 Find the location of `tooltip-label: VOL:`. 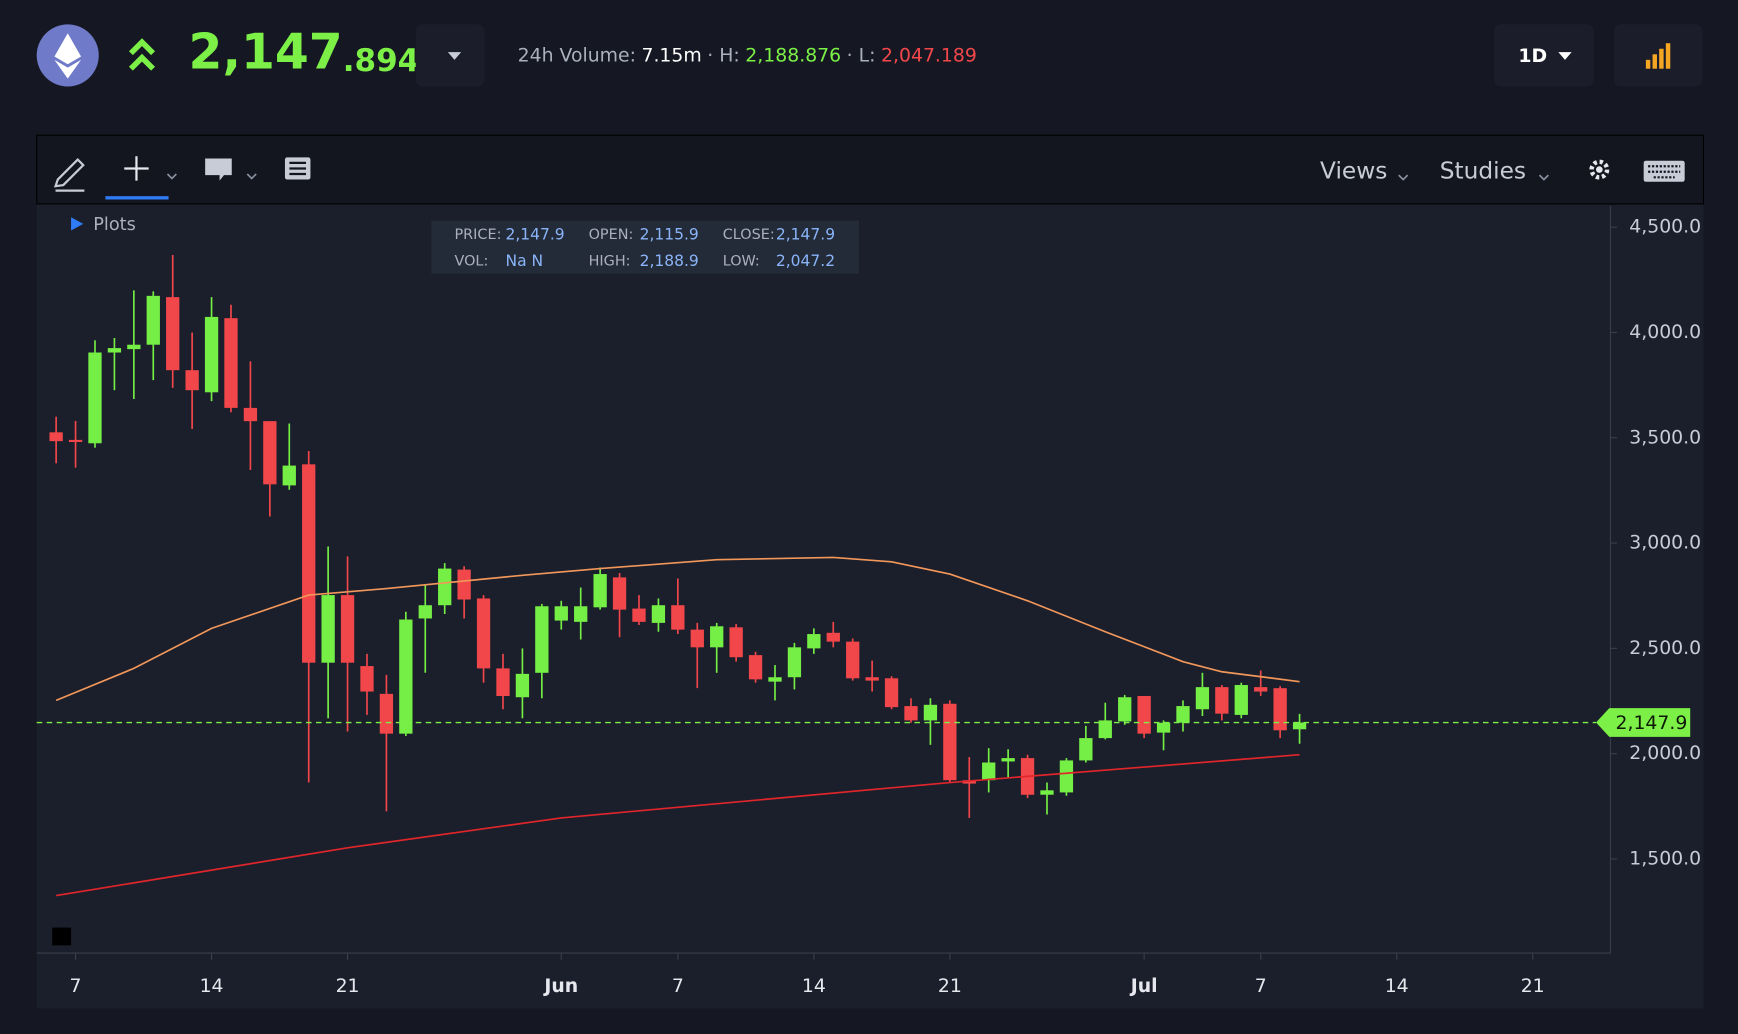

tooltip-label: VOL: is located at coordinates (472, 262).